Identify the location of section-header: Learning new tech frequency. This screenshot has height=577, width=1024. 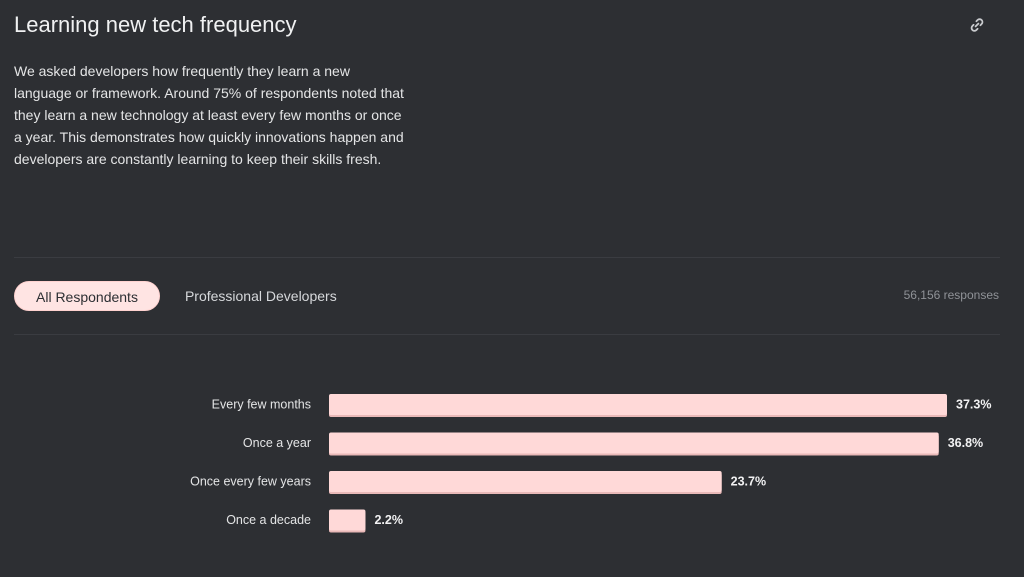
(507, 26).